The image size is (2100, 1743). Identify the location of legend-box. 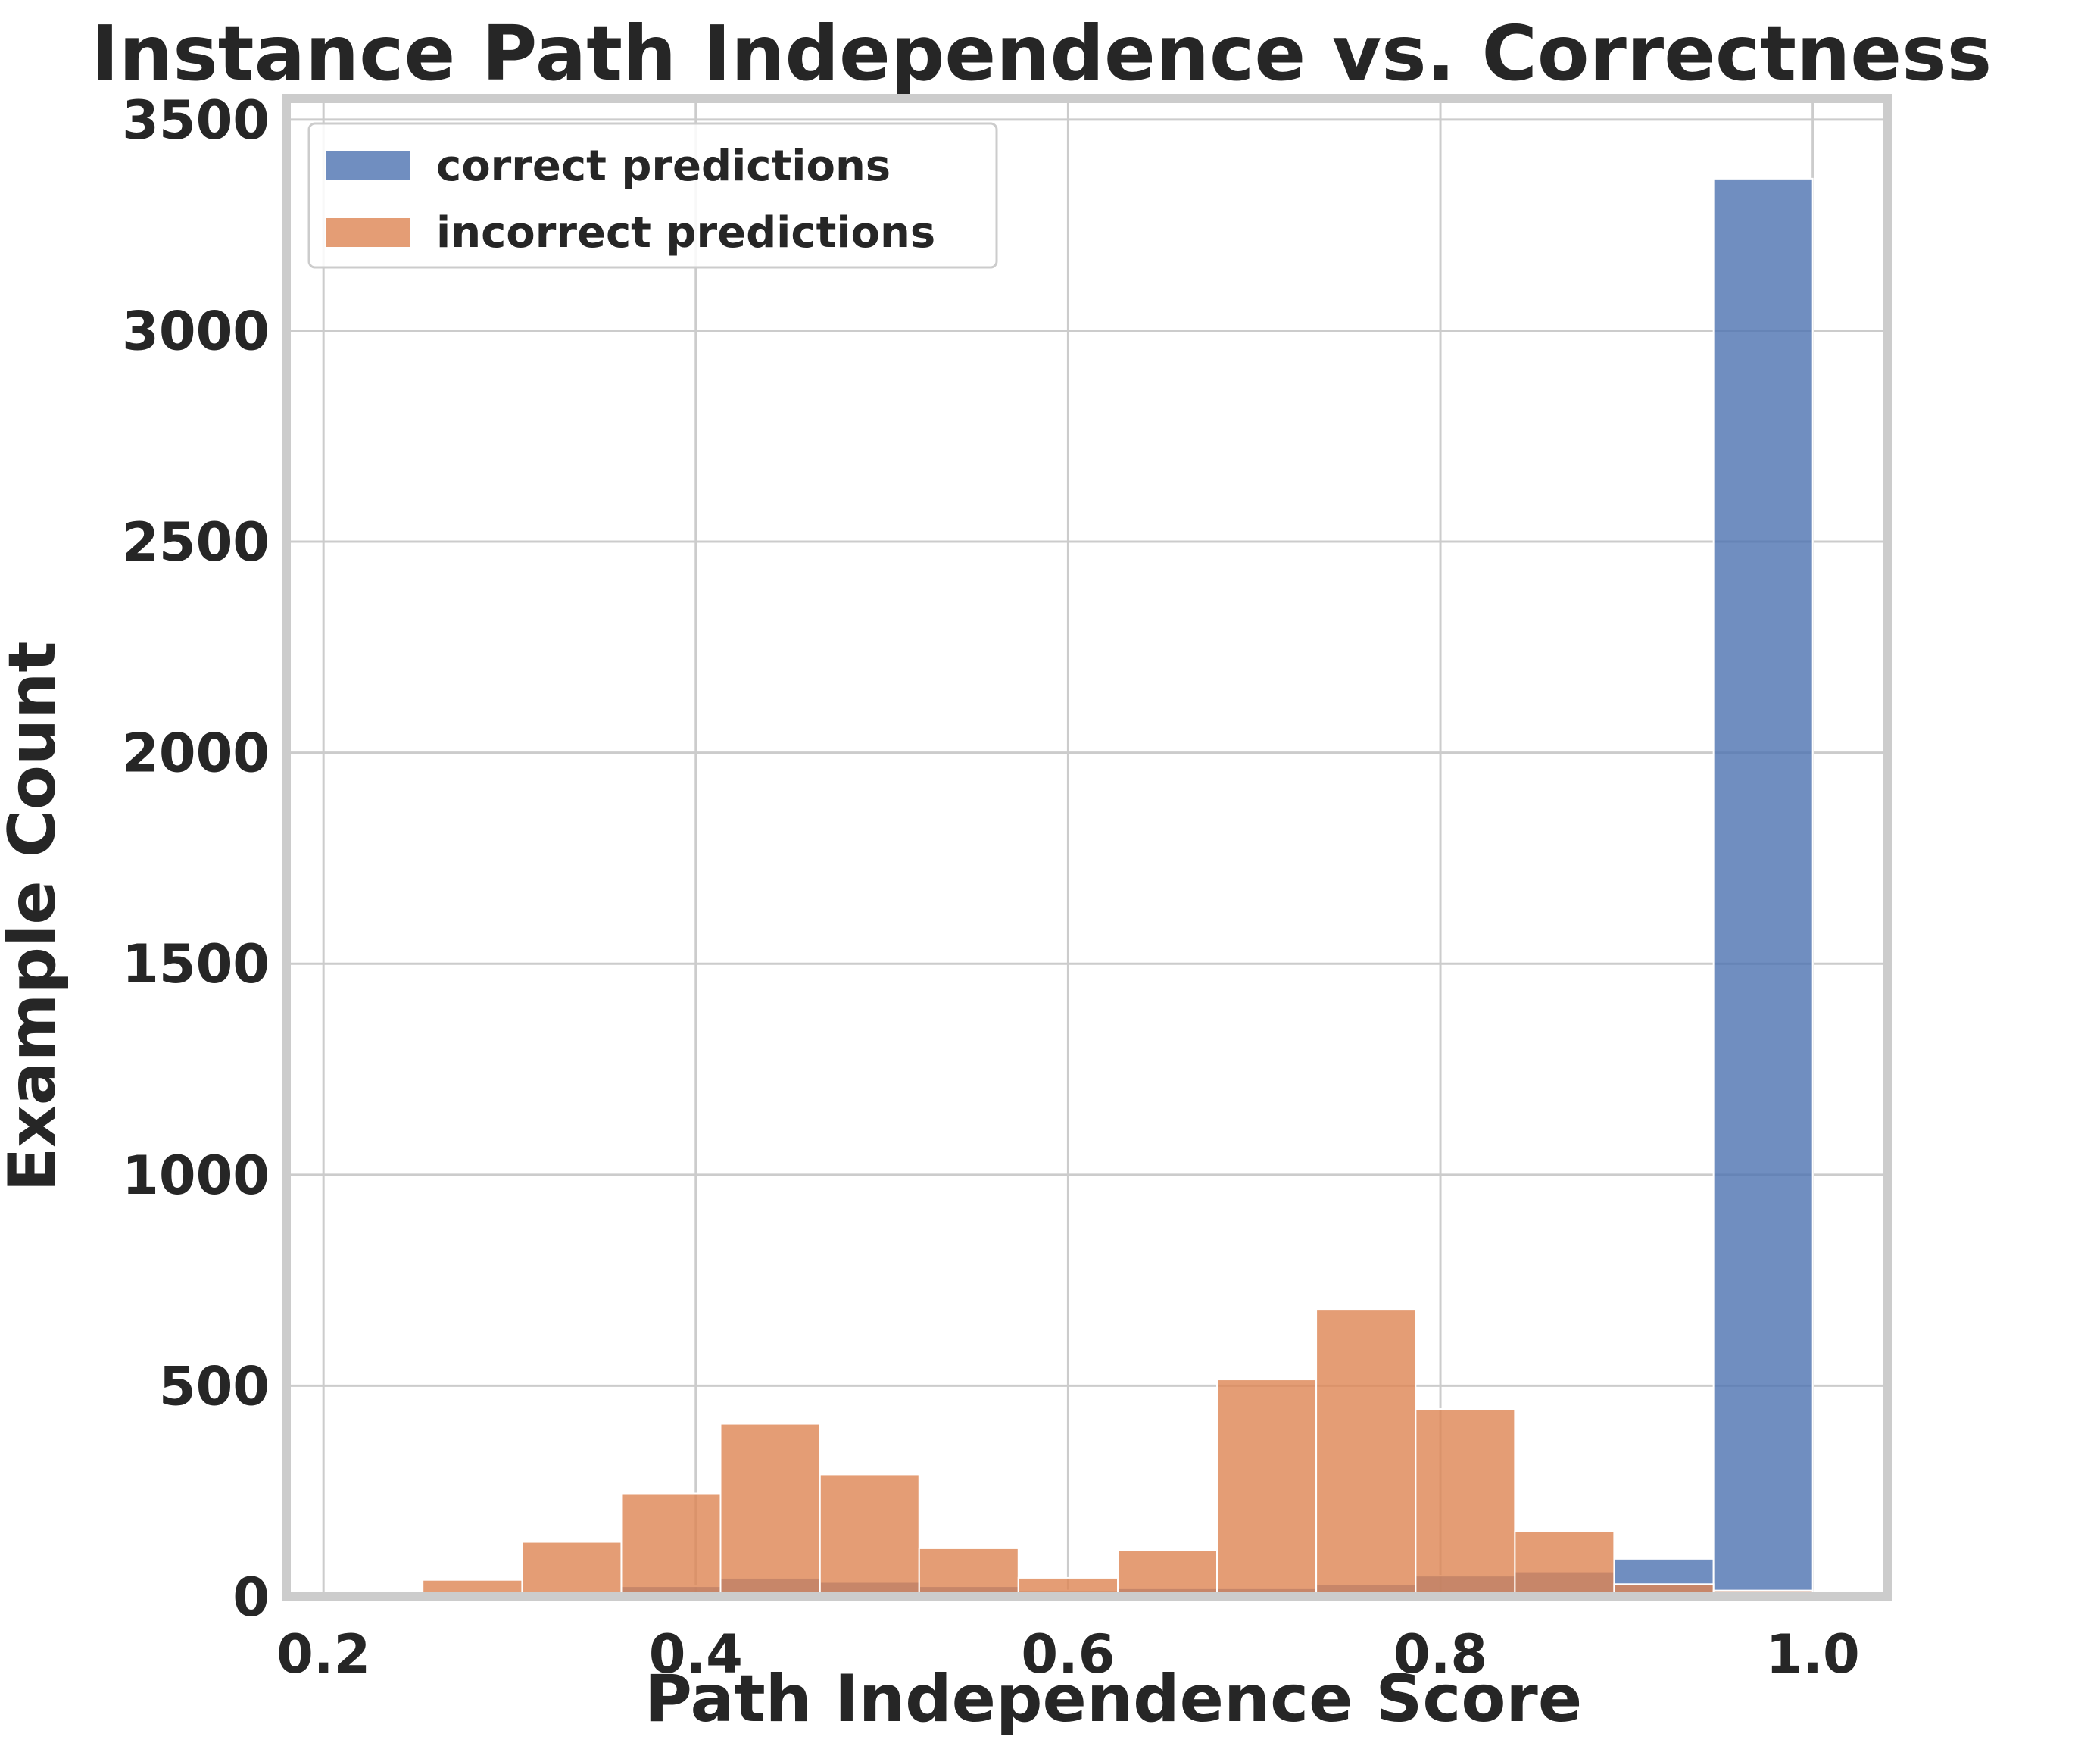
(652, 195).